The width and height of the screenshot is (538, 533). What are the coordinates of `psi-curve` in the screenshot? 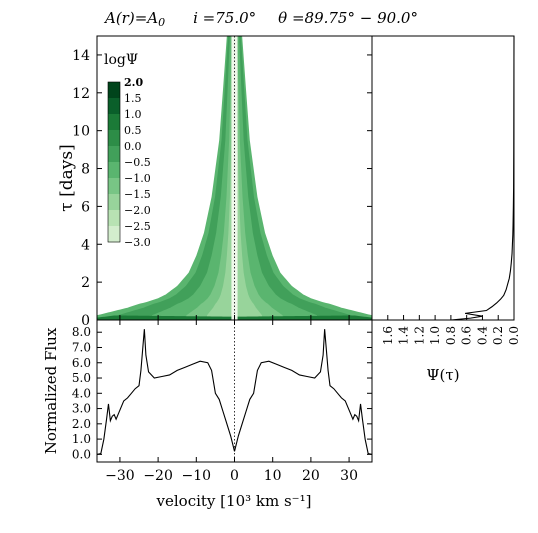 It's located at (482, 178).